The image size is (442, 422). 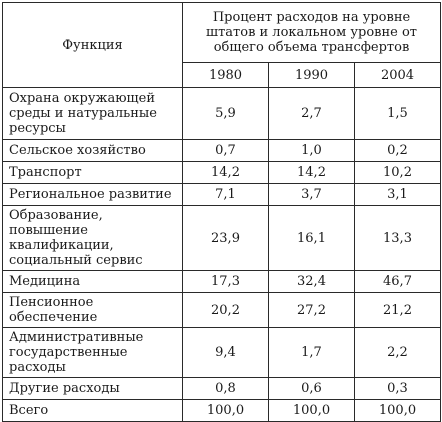 What do you see at coordinates (311, 113) in the screenshot?
I see `value-1990: 2,7` at bounding box center [311, 113].